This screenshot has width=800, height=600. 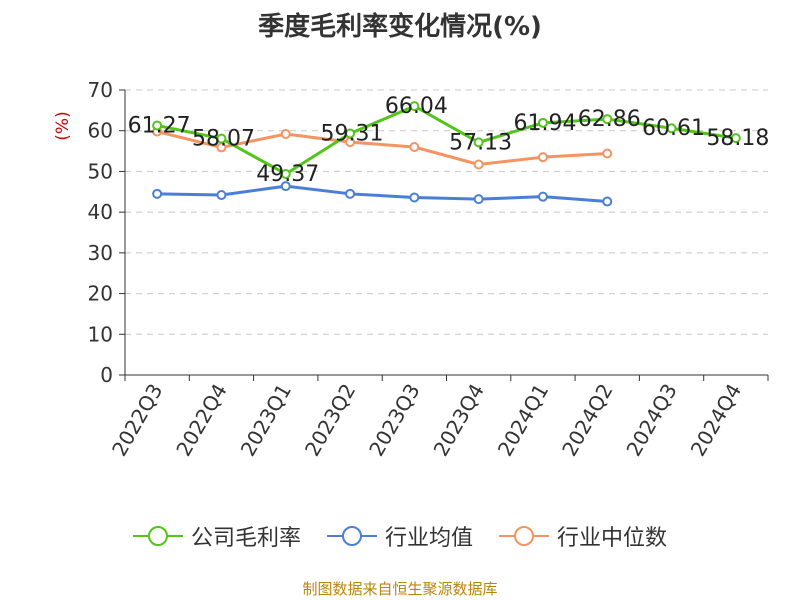 What do you see at coordinates (459, 420) in the screenshot?
I see `x-tick-label: 2023Q4` at bounding box center [459, 420].